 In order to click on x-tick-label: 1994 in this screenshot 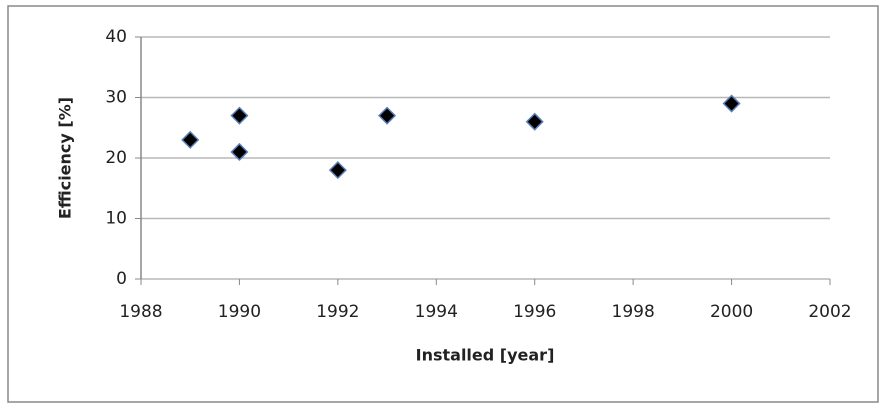, I will do `click(436, 312)`.